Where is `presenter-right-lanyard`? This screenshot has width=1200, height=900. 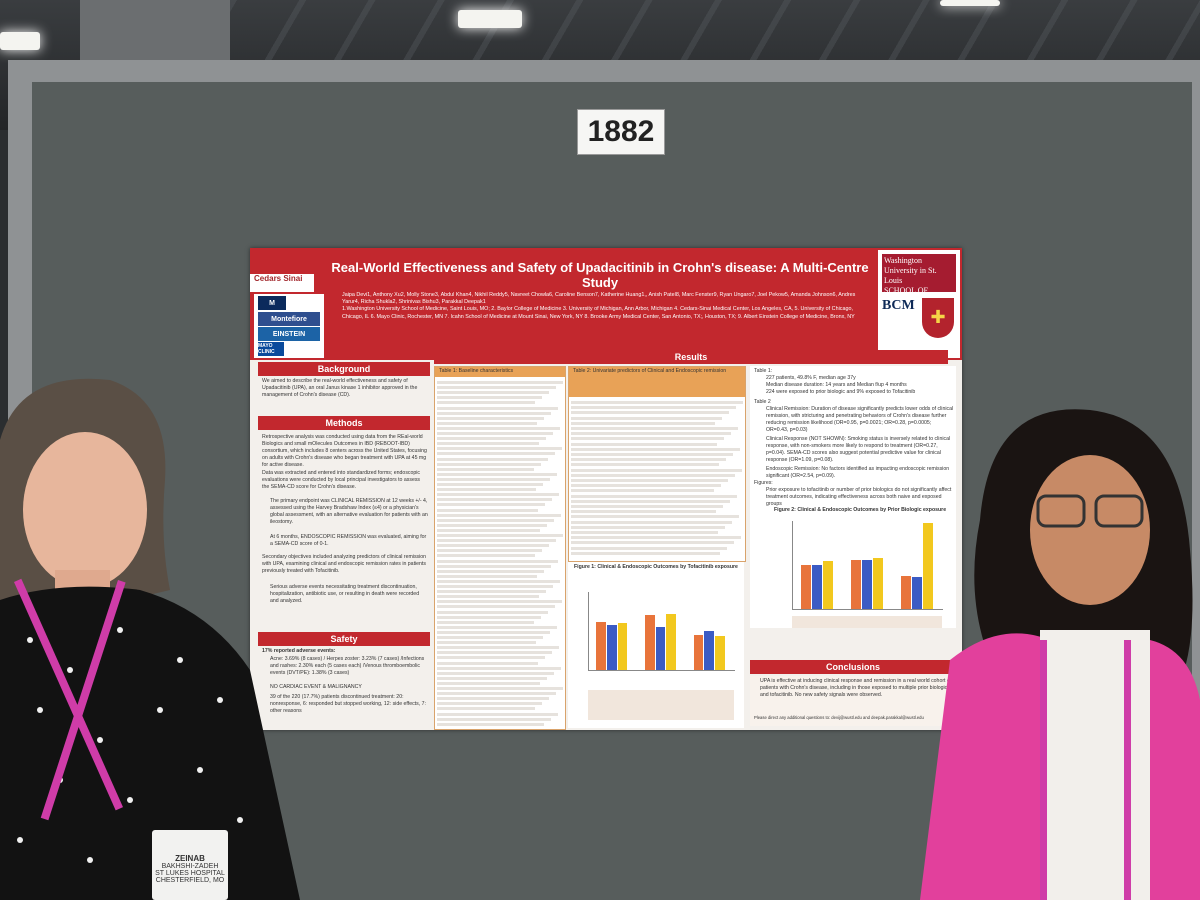
presenter-right-lanyard is located at coordinates (1043, 770).